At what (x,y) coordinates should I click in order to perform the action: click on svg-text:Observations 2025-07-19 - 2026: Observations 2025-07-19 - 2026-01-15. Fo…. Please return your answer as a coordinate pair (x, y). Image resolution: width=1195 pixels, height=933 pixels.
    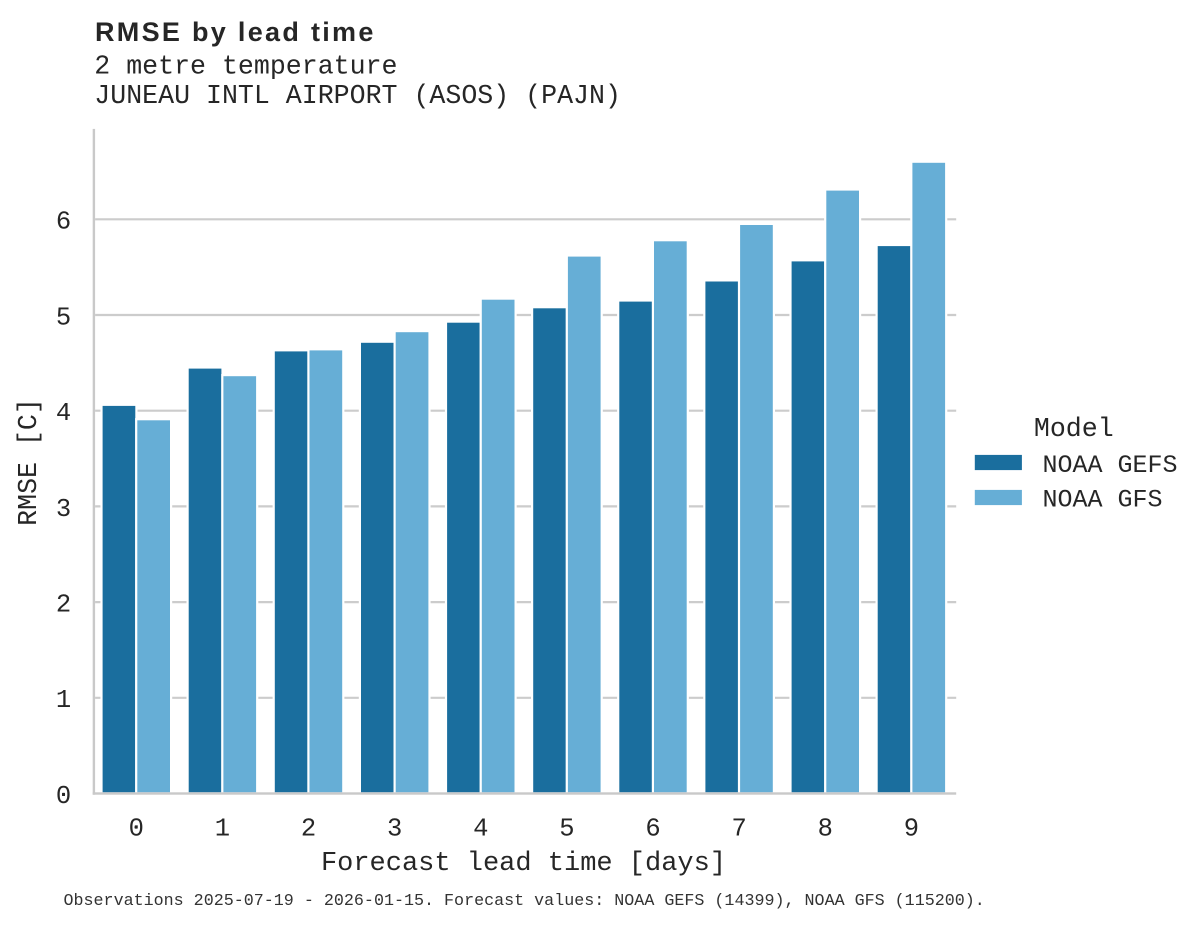
    Looking at the image, I should click on (524, 901).